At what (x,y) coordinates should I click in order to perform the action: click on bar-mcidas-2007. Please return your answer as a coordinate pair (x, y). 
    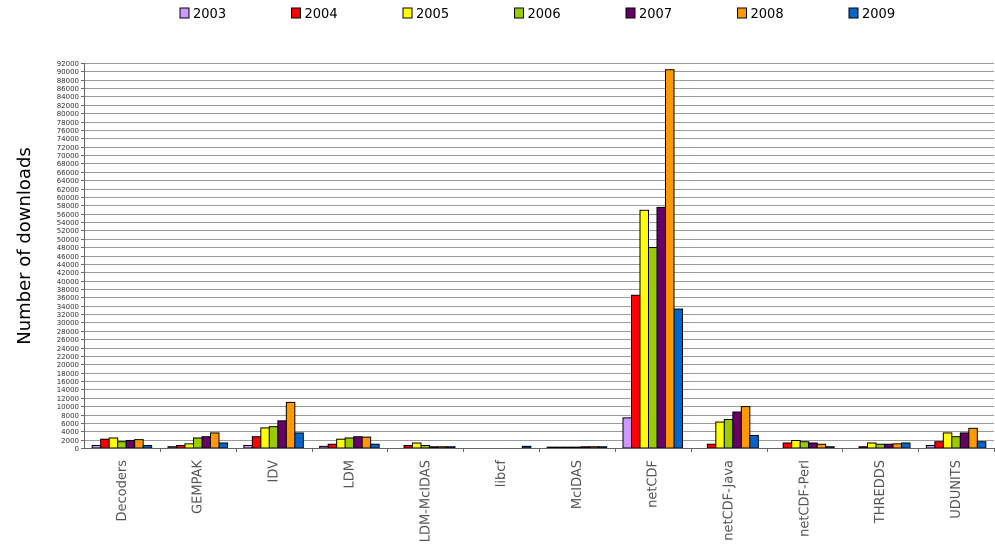
    Looking at the image, I should click on (585, 447).